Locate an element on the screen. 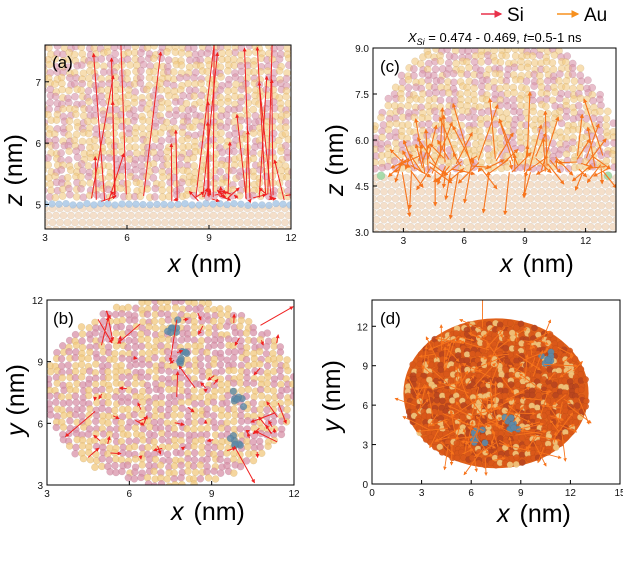 The image size is (623, 575). x-axis-symbol: x is located at coordinates (177, 512).